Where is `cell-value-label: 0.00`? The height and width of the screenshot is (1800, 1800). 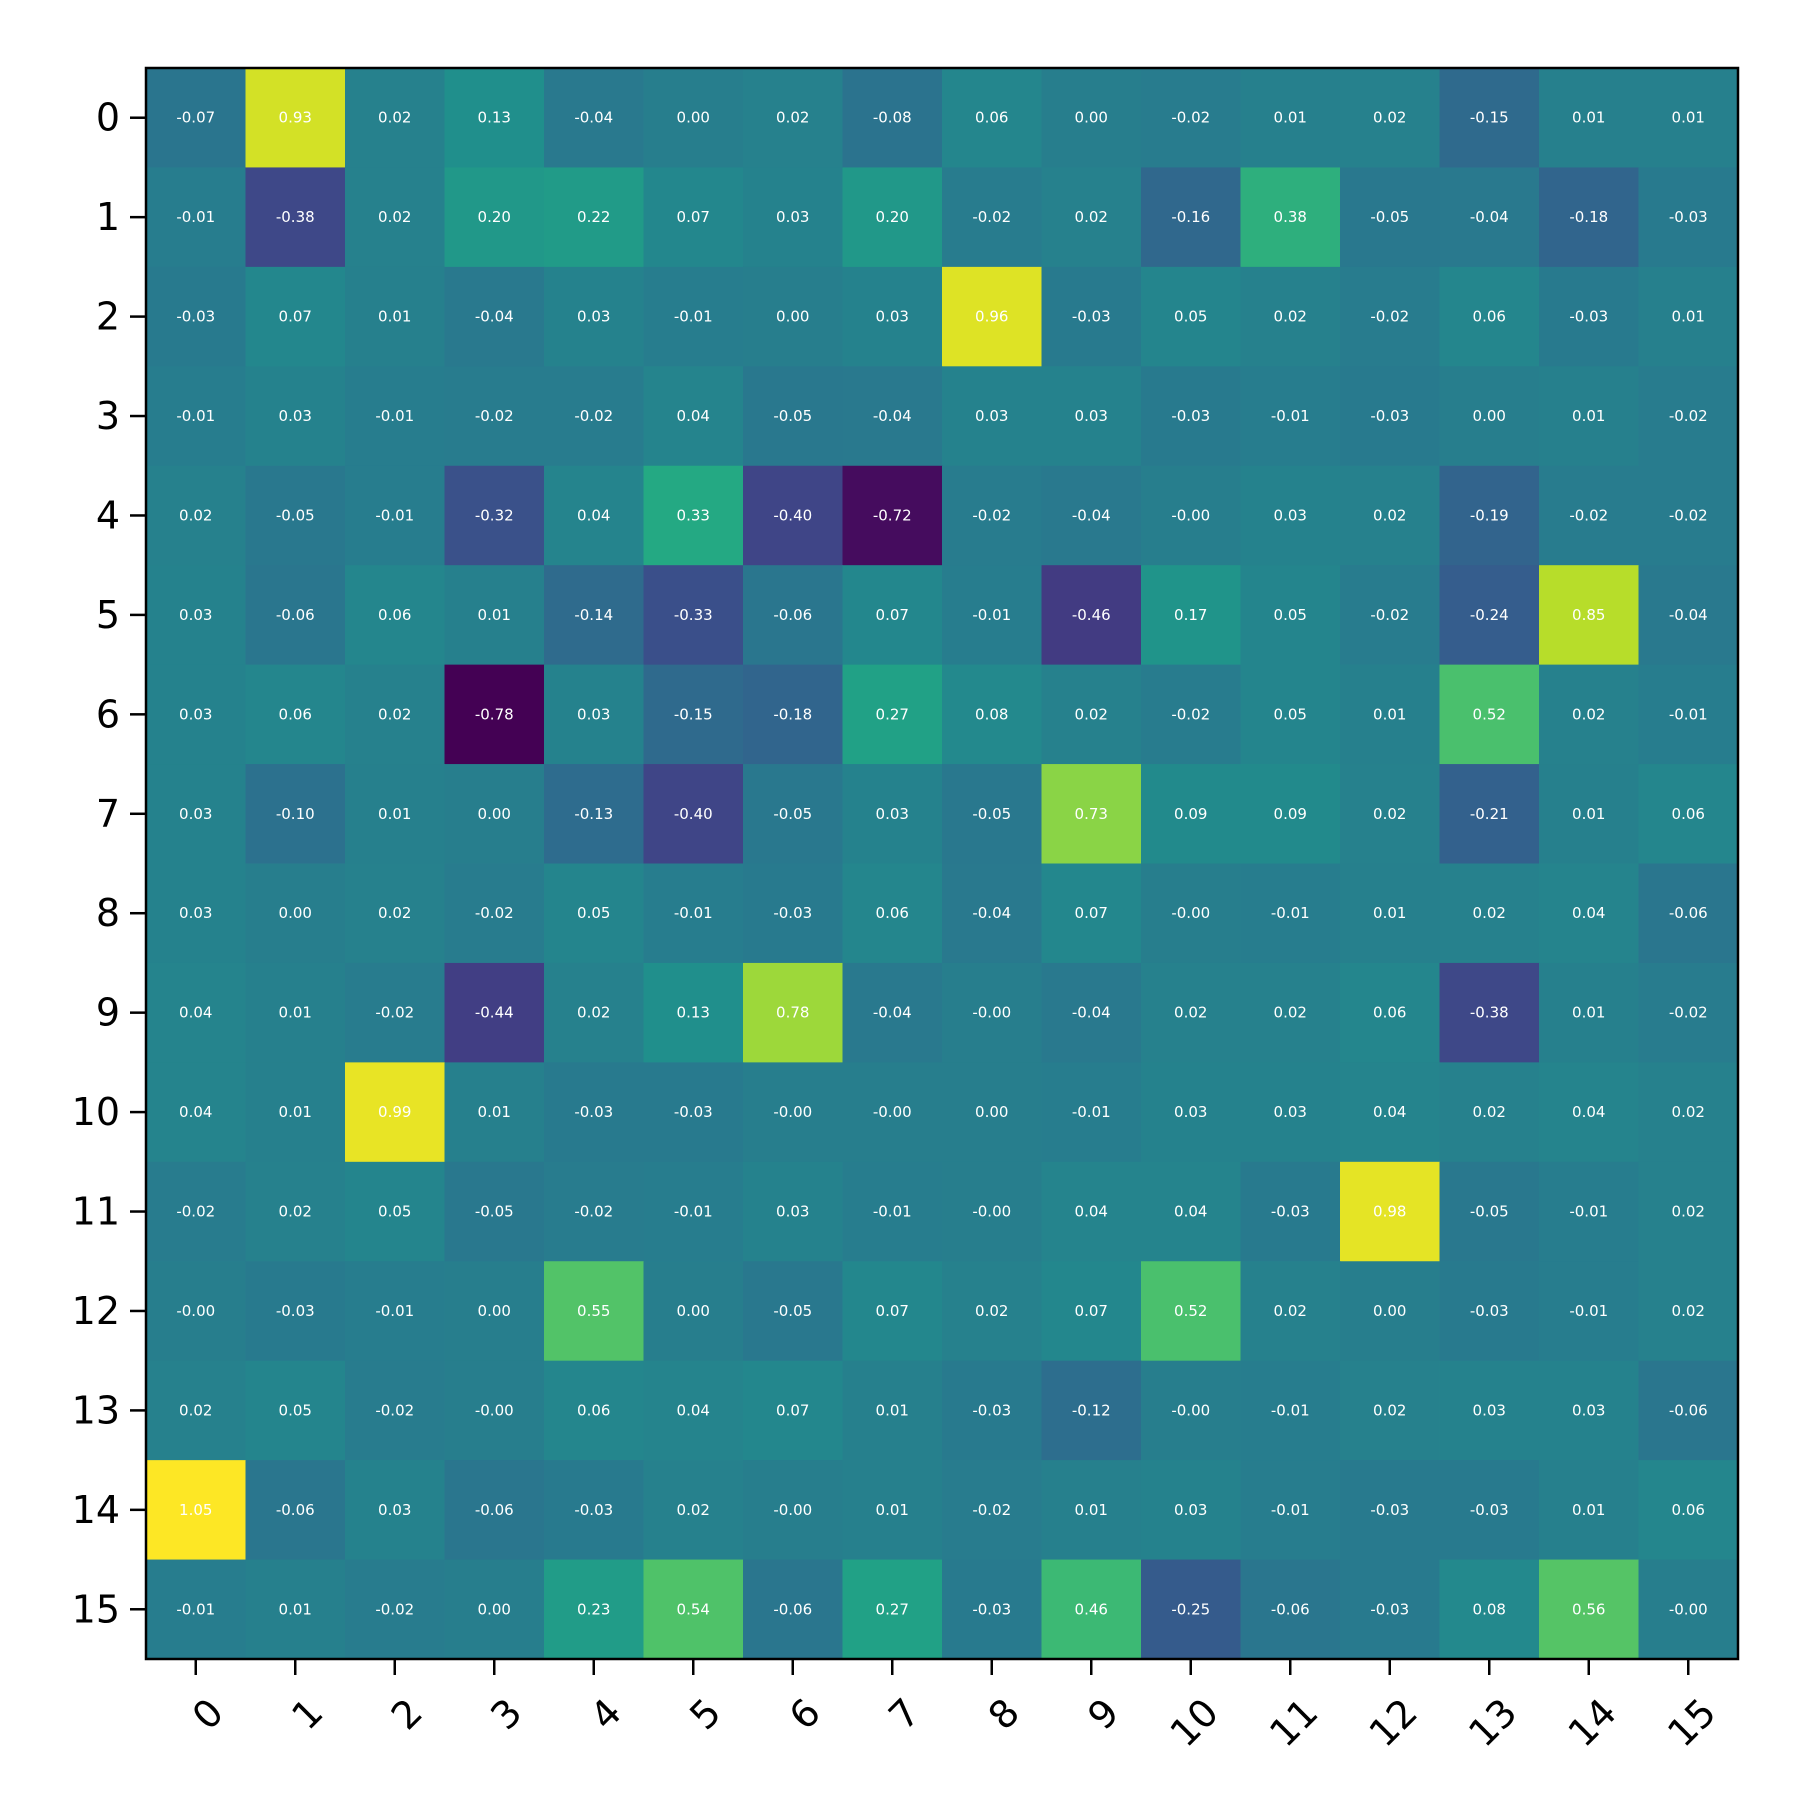
cell-value-label: 0.00 is located at coordinates (295, 913).